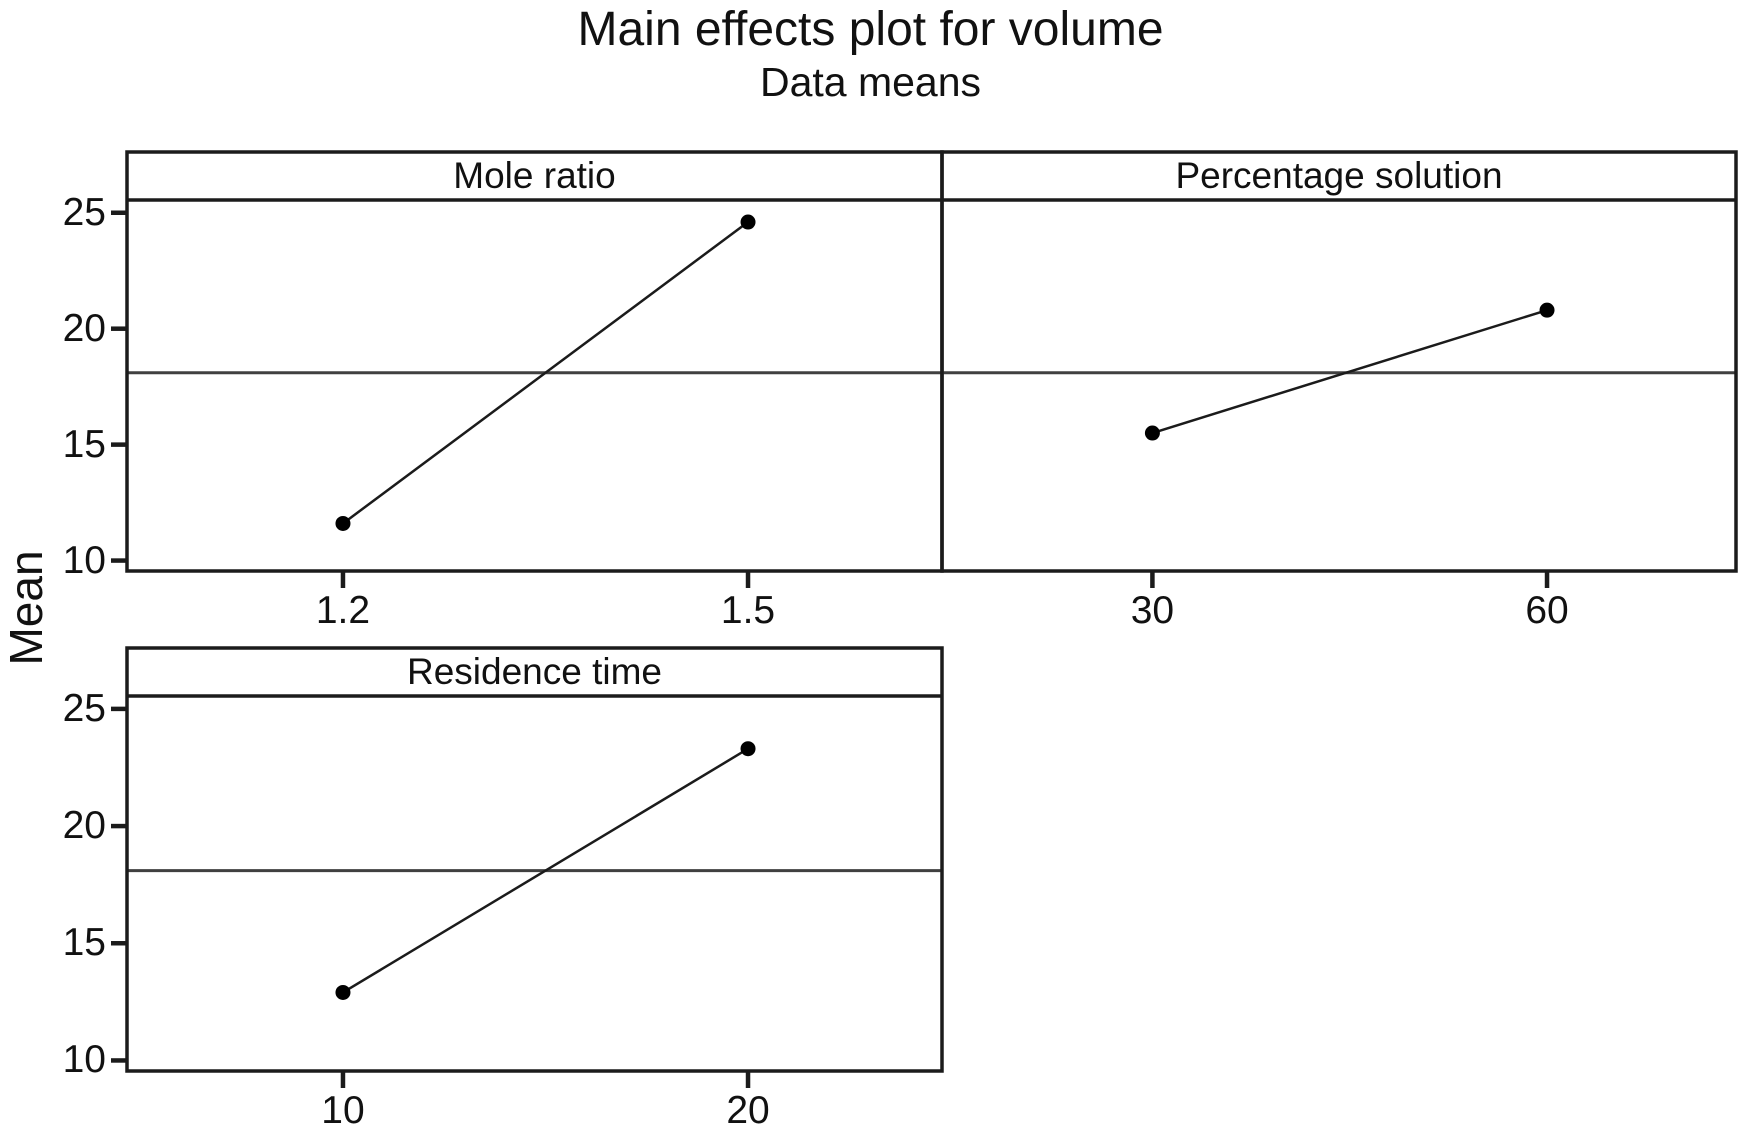 Image resolution: width=1741 pixels, height=1135 pixels. Describe the element at coordinates (1152, 610) in the screenshot. I see `x-tick-label: 30` at that location.